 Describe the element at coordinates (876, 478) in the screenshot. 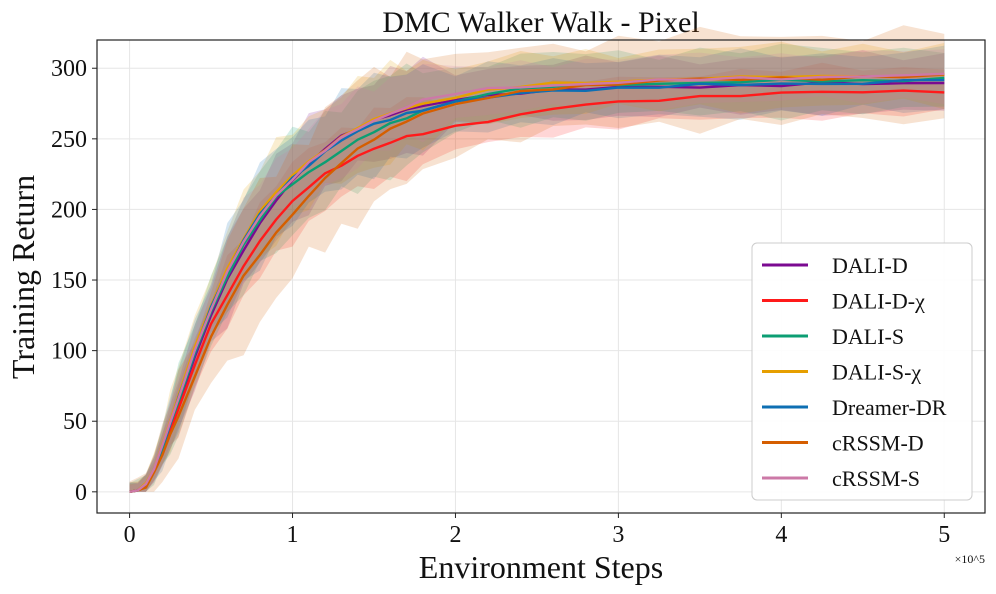

I see `legend-label: cRSSM-S` at that location.